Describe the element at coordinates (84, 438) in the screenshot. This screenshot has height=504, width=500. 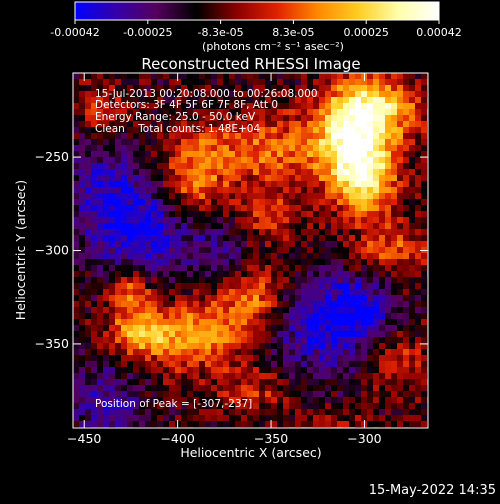
I see `x-tick-label: −450` at that location.